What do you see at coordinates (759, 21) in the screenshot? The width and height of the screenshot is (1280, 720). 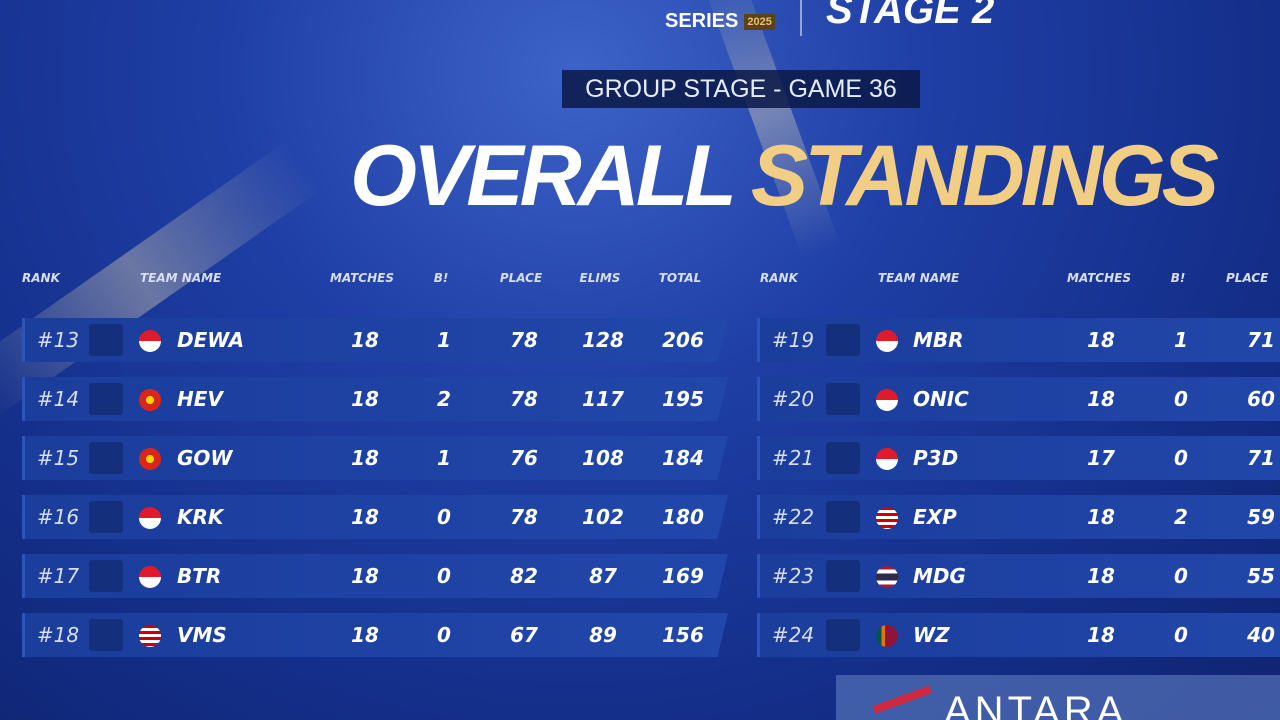 I see `series-year: 2025` at bounding box center [759, 21].